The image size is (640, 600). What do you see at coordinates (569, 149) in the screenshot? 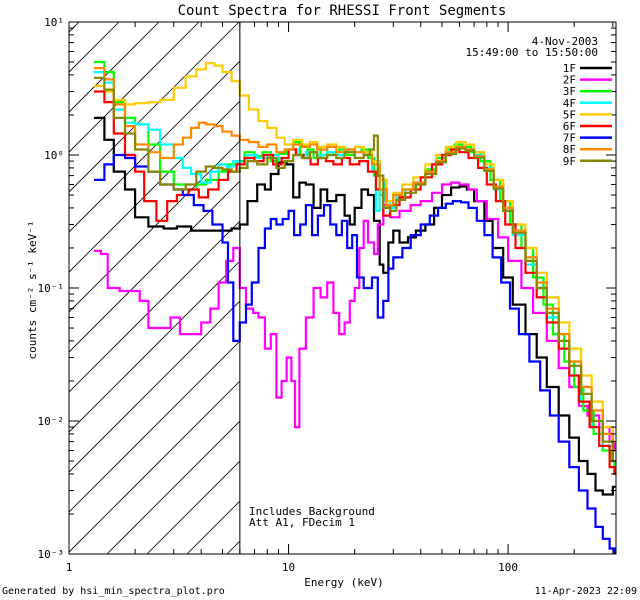
I see `legend-label-8F: 8F` at bounding box center [569, 149].